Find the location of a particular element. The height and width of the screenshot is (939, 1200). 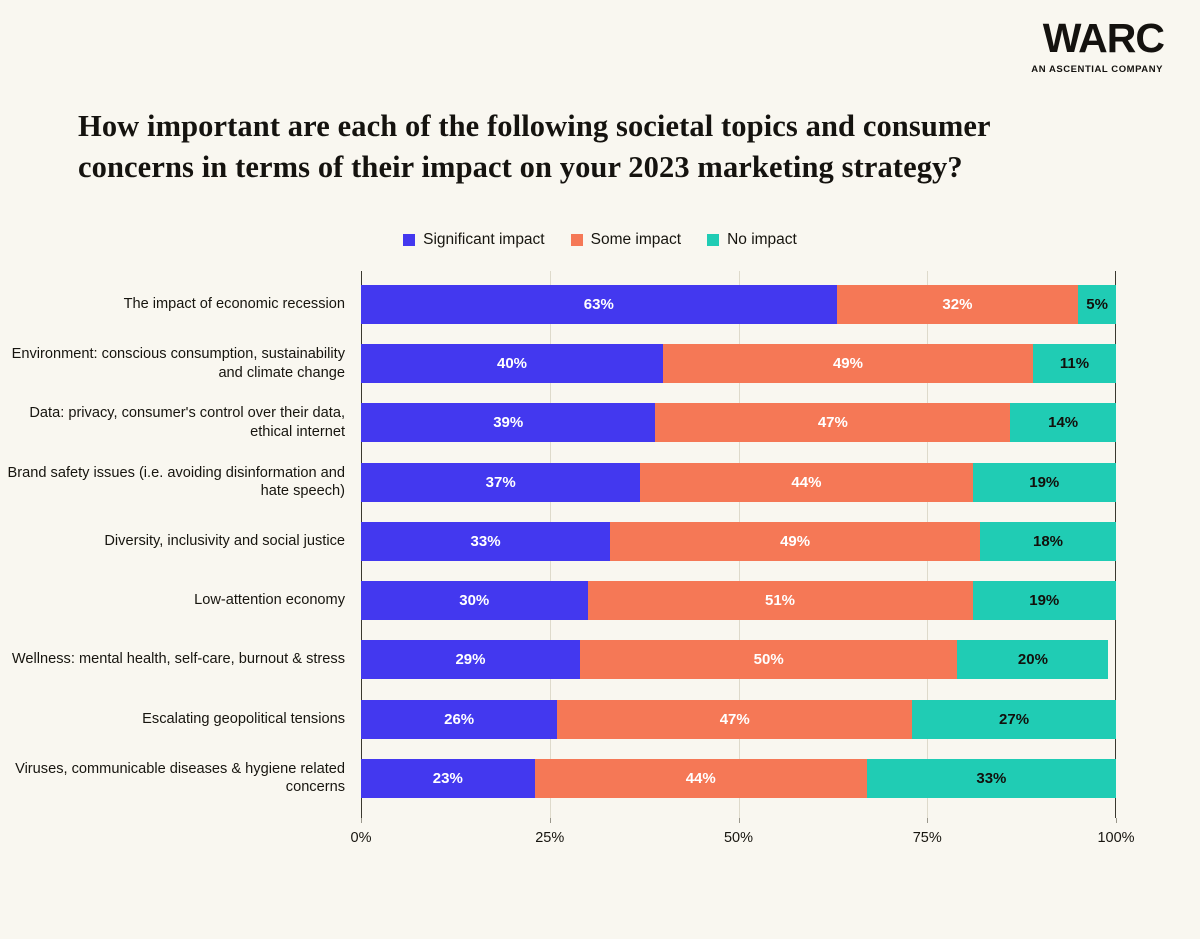

bar-segment-none: 14% is located at coordinates (1063, 423).